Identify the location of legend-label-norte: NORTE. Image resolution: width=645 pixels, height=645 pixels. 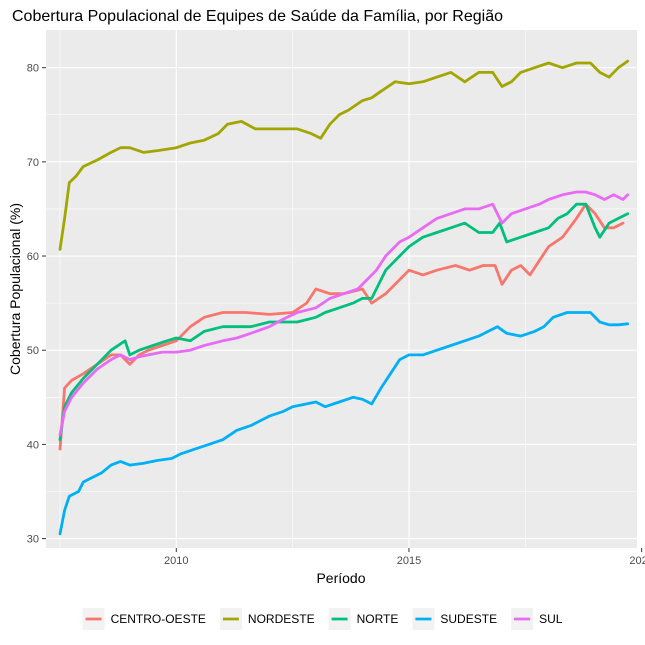
(378, 619).